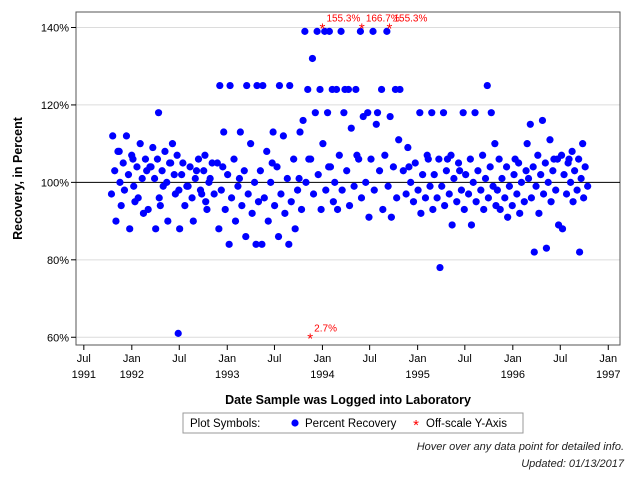 This screenshot has height=480, width=640. Describe the element at coordinates (367, 180) in the screenshot. I see `off-scale-markers: *2.7%*155.3%*166.7%*155.3%` at that location.